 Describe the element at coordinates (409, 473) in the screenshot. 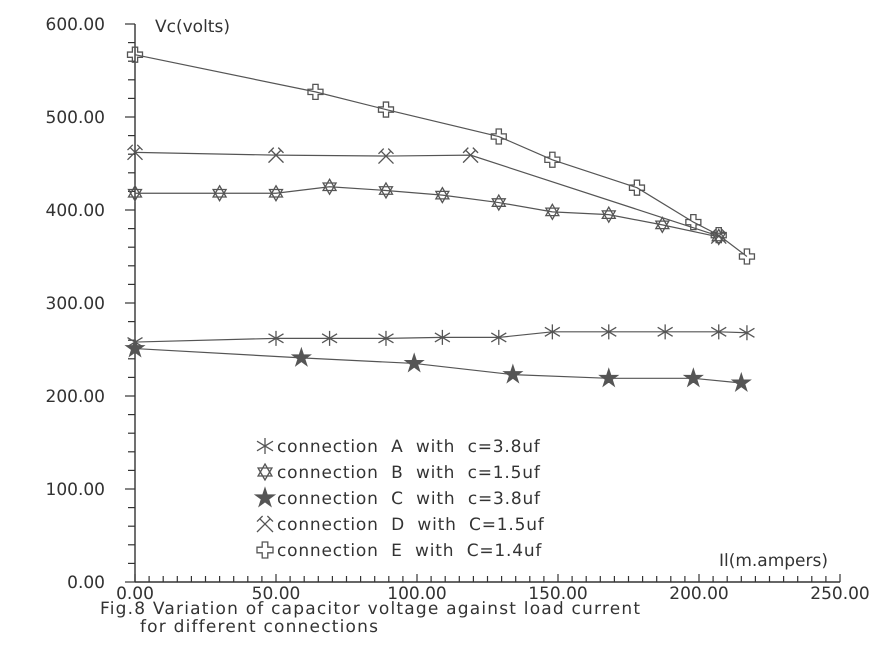

I see `legend-label: connection B with c=1.5uf` at that location.